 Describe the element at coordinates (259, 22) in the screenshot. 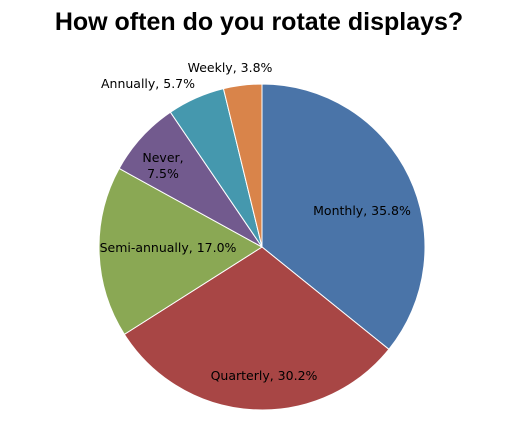

I see `chart-title: How often do you rotate displays?` at that location.